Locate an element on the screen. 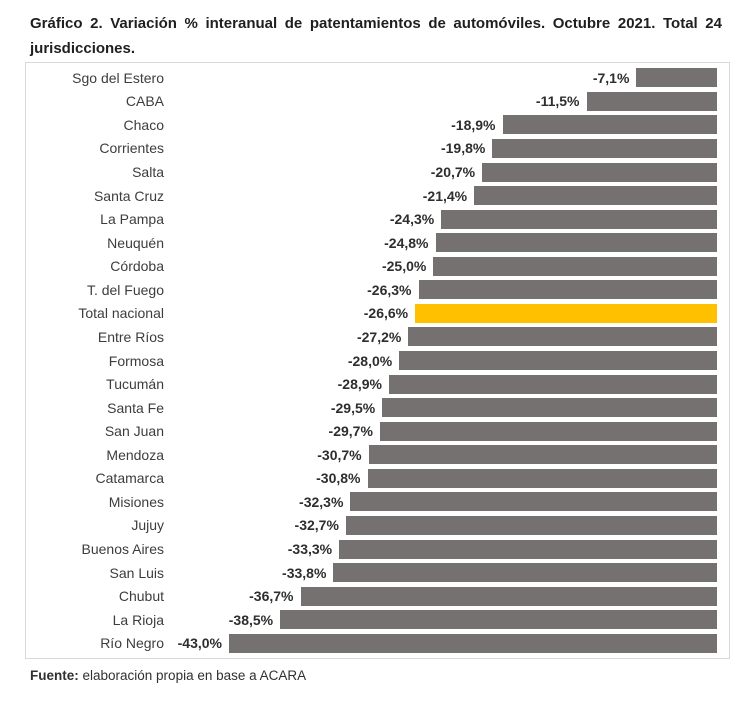  value-label: -24,3% is located at coordinates (412, 219).